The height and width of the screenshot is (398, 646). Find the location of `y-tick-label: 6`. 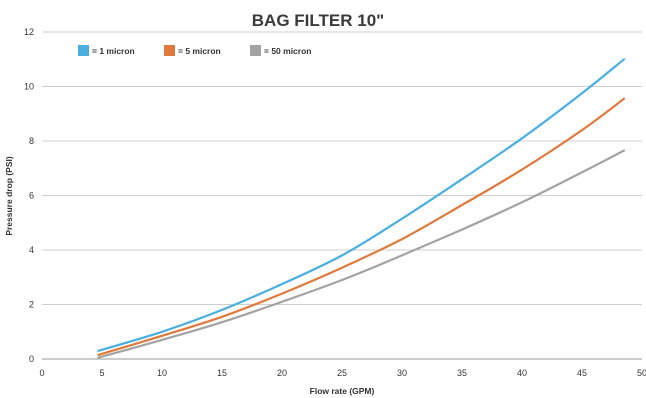

y-tick-label: 6 is located at coordinates (31, 196).